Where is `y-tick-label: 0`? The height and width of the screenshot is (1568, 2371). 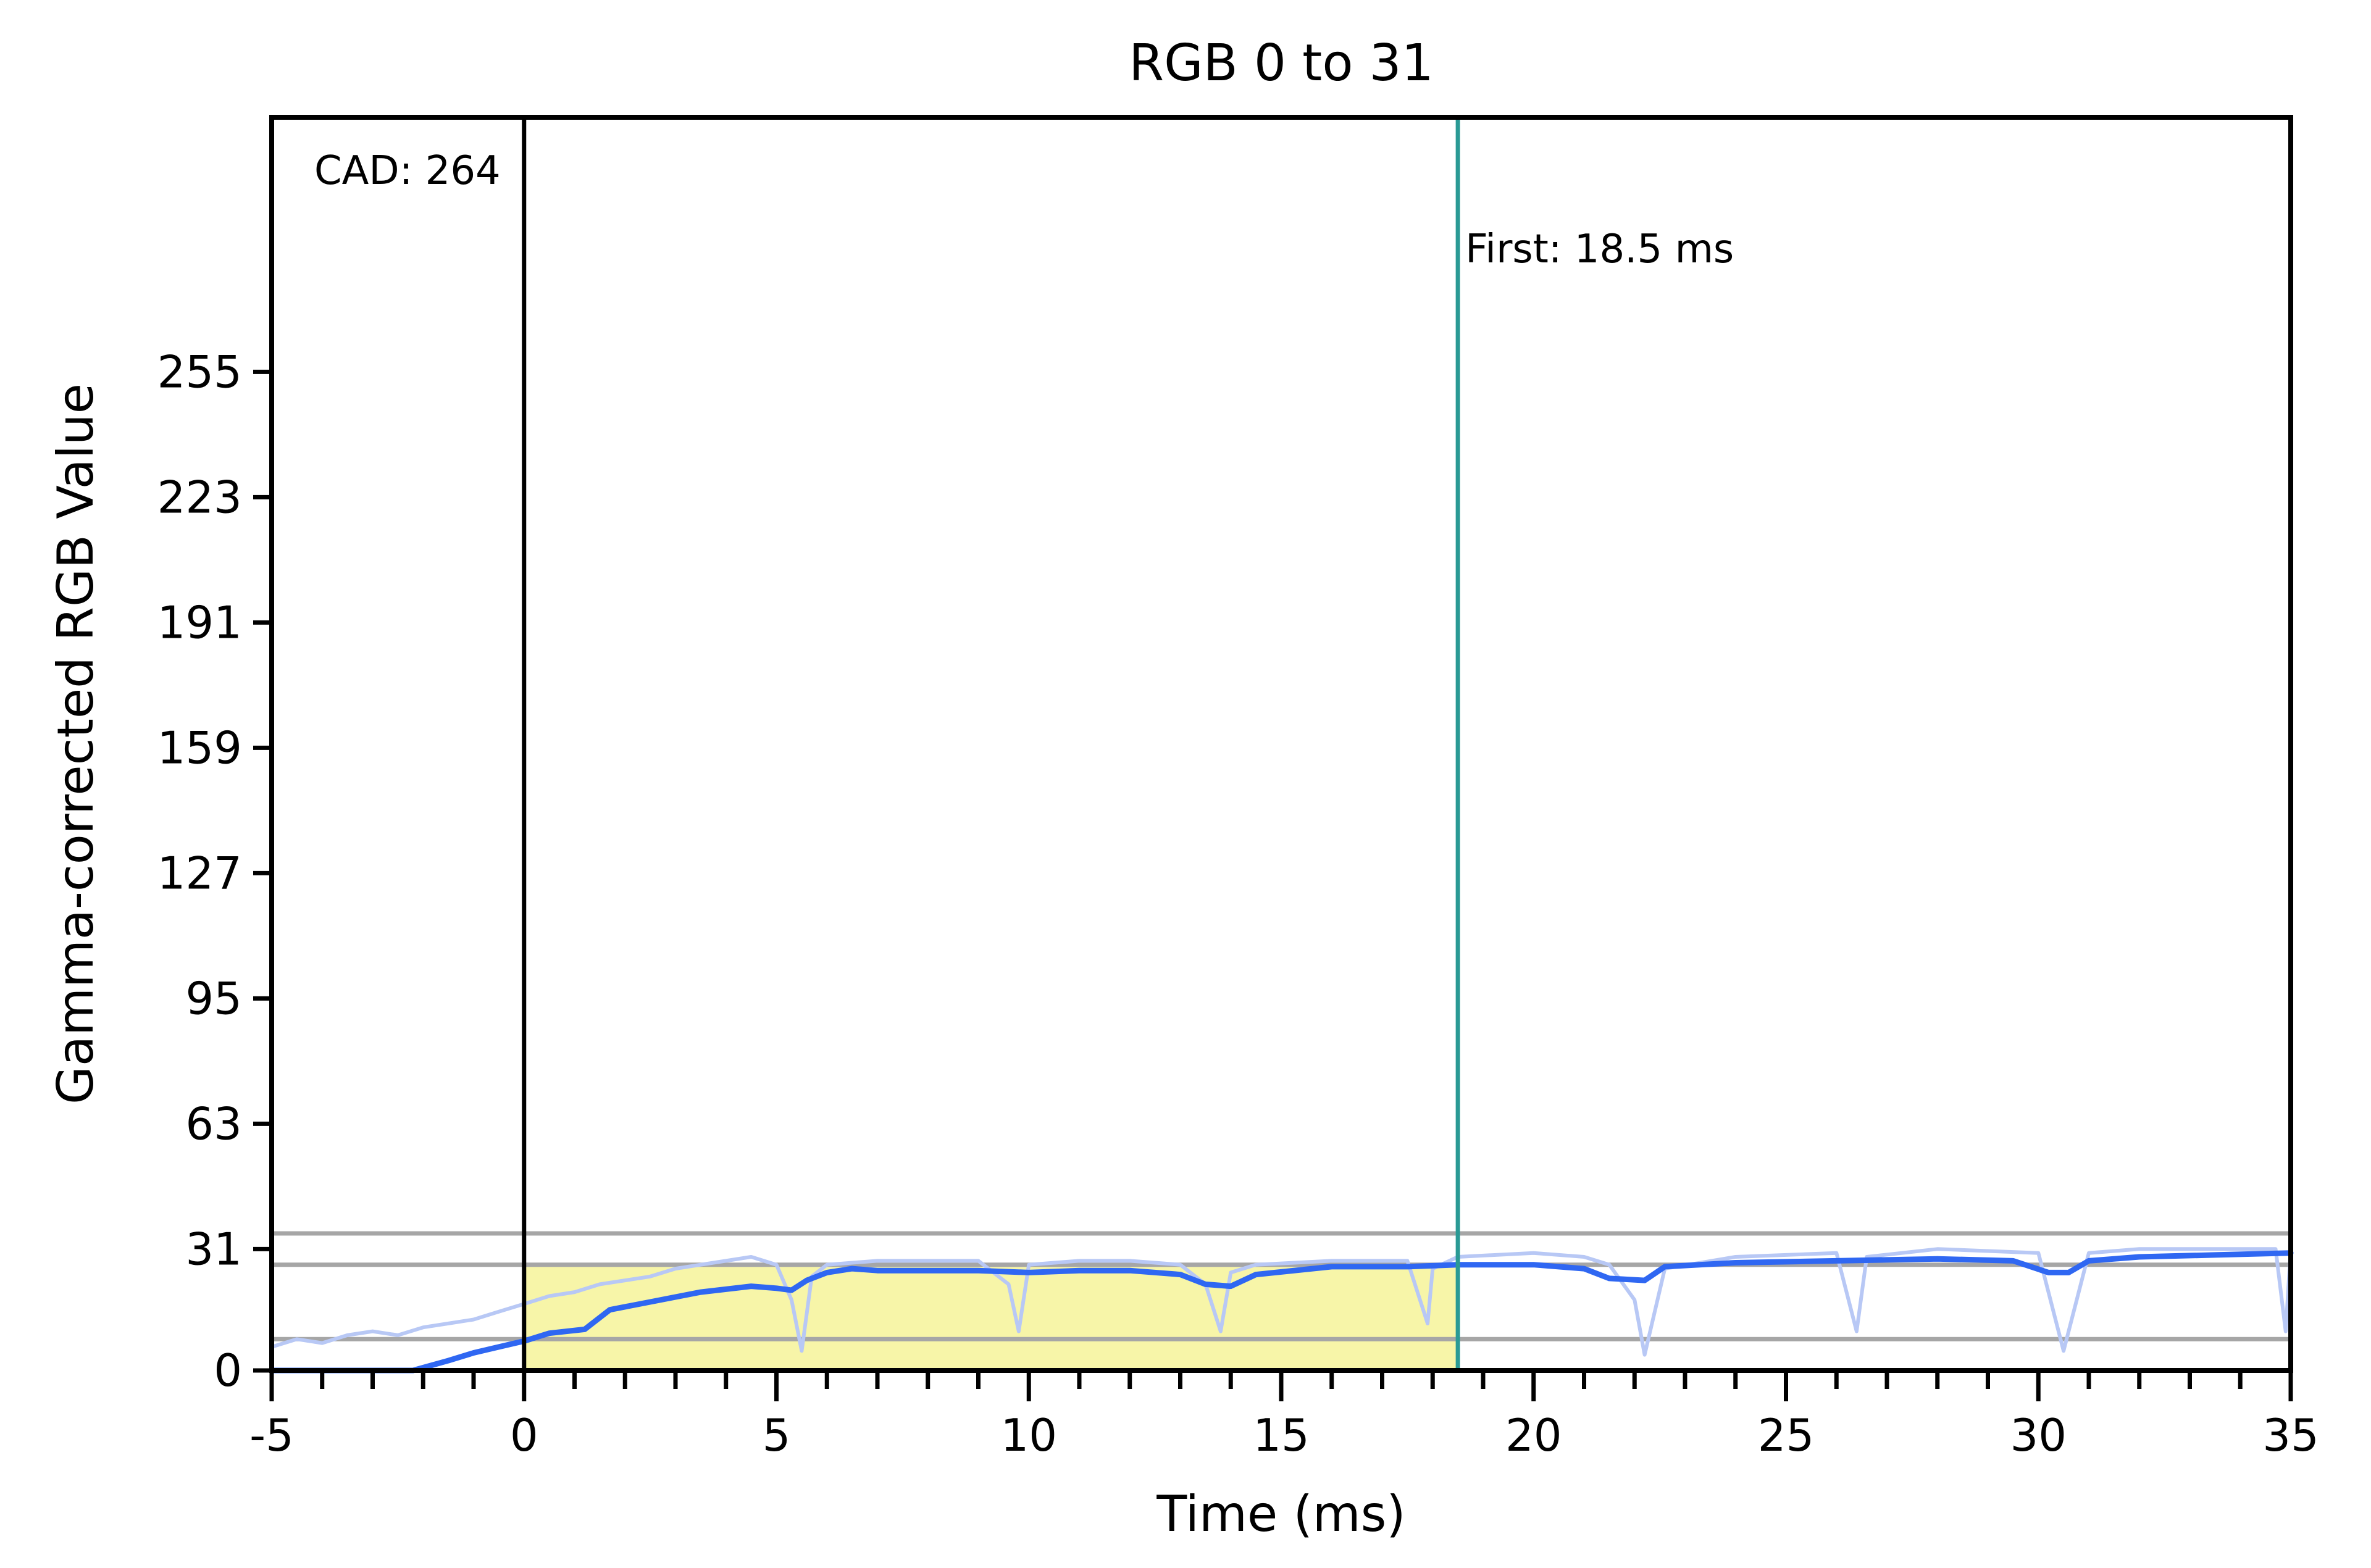 y-tick-label: 0 is located at coordinates (228, 1370).